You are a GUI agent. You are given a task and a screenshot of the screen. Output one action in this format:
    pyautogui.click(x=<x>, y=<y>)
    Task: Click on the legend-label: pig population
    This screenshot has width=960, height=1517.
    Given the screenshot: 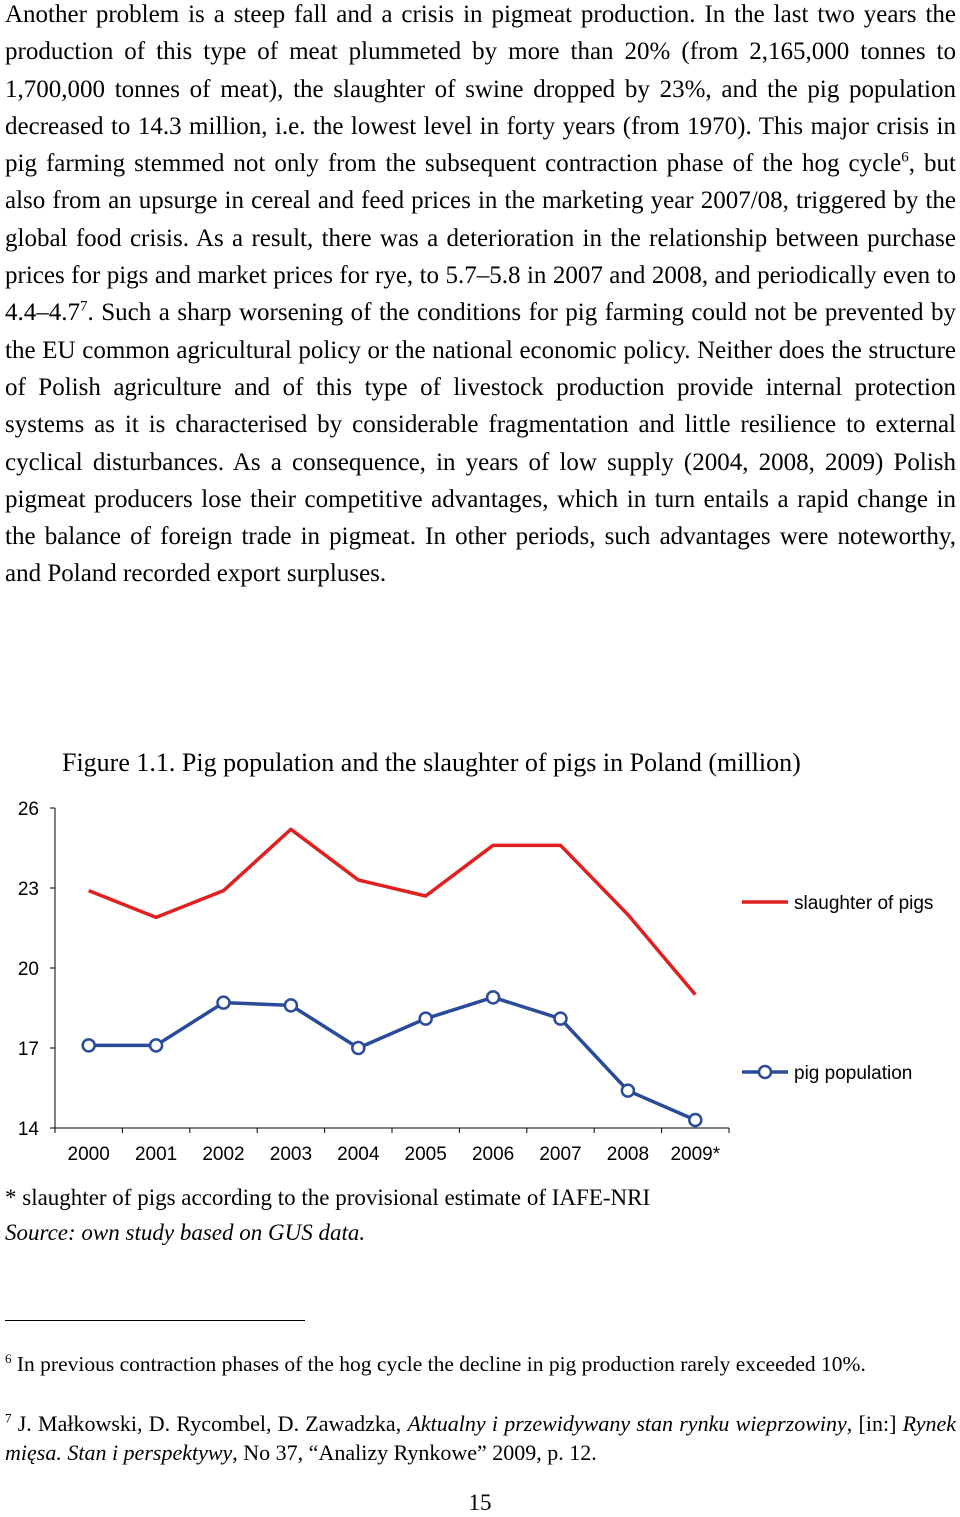 What is the action you would take?
    pyautogui.click(x=853, y=1073)
    